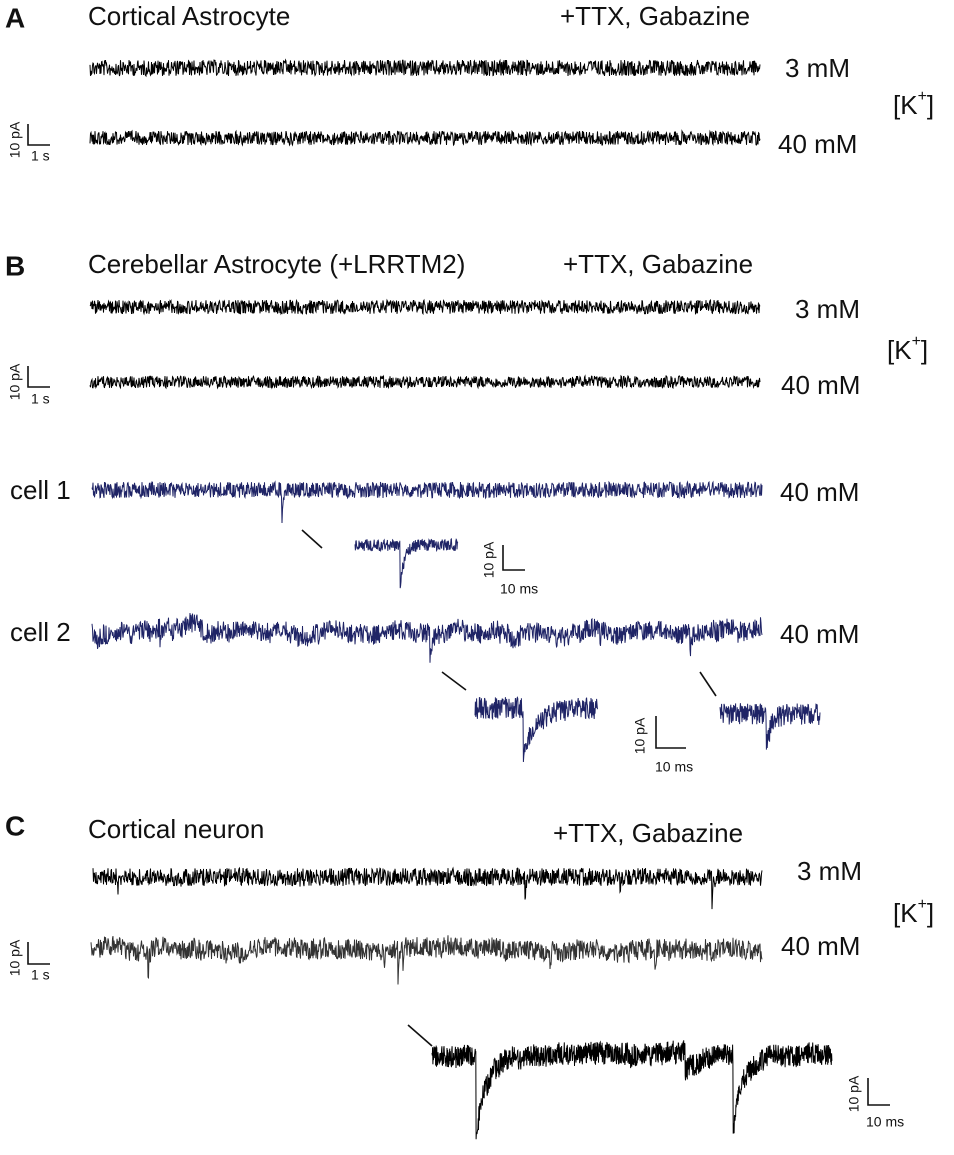  I want to click on panel-letter: A, so click(15, 17).